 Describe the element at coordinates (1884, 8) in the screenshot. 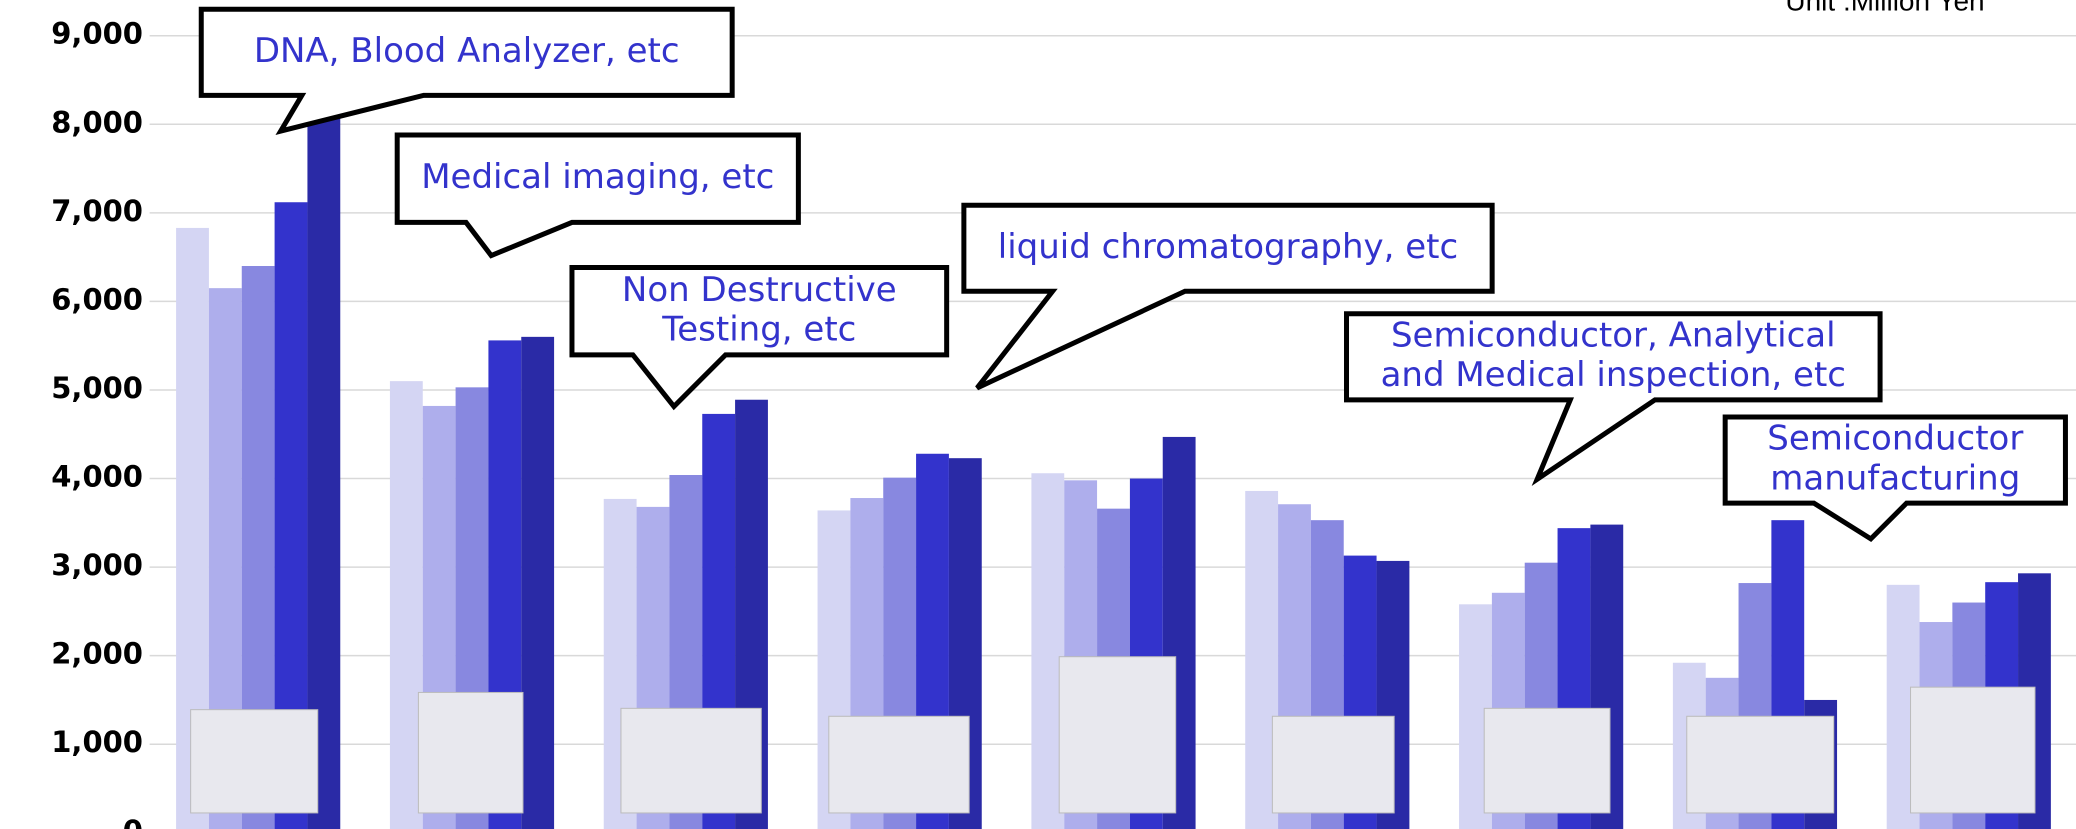

I see `unit-note: Unit :Million Yen` at that location.